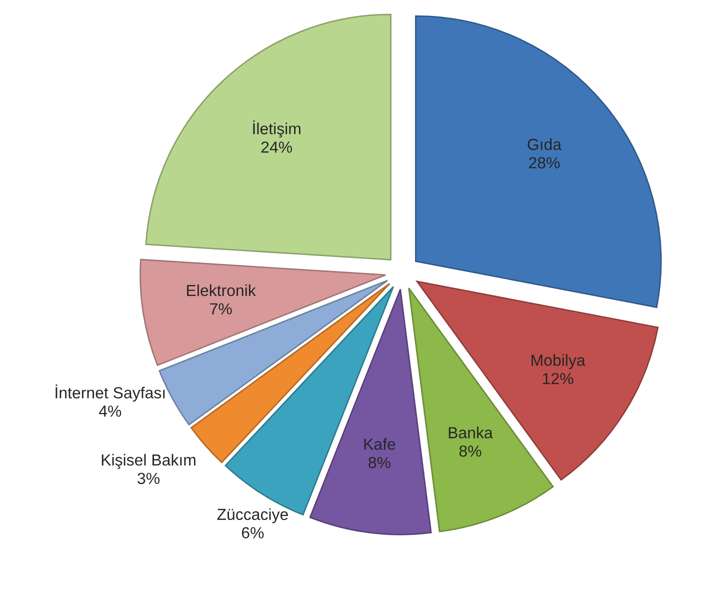  I want to click on data-label: 3%, so click(149, 478).